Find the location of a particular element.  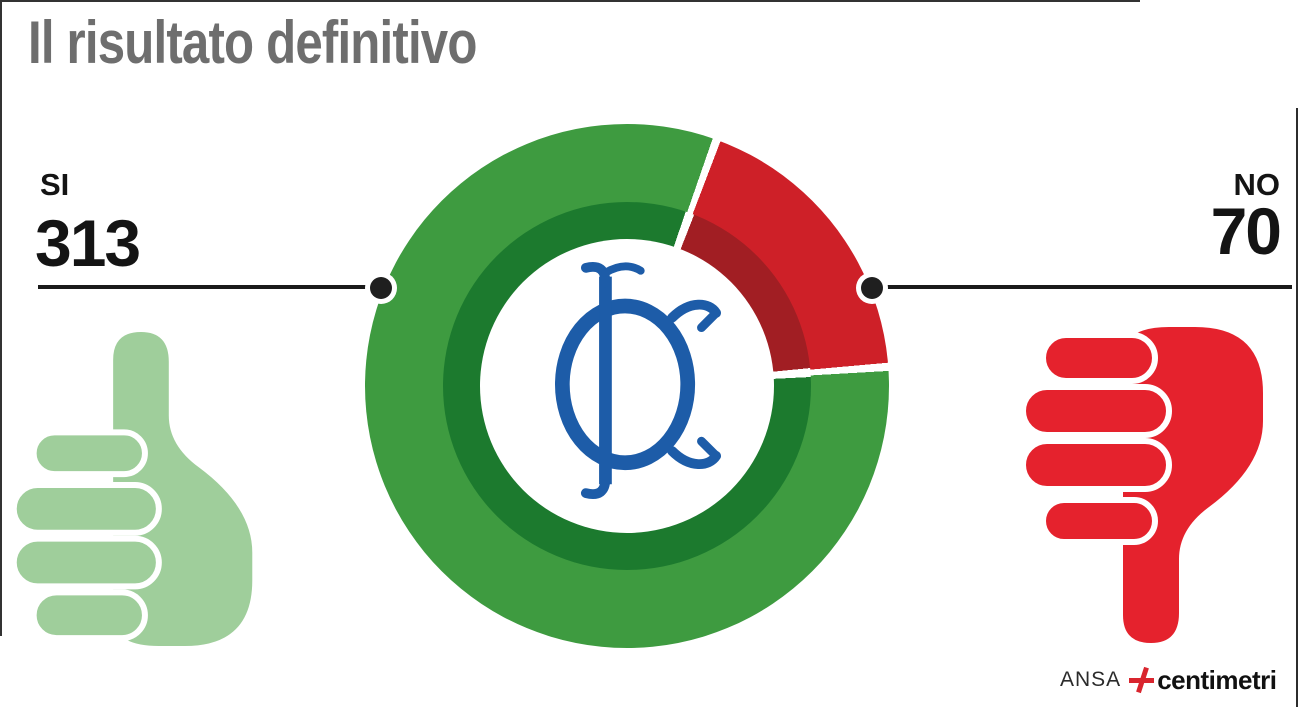

thumbs-down-icon is located at coordinates (1141, 485).